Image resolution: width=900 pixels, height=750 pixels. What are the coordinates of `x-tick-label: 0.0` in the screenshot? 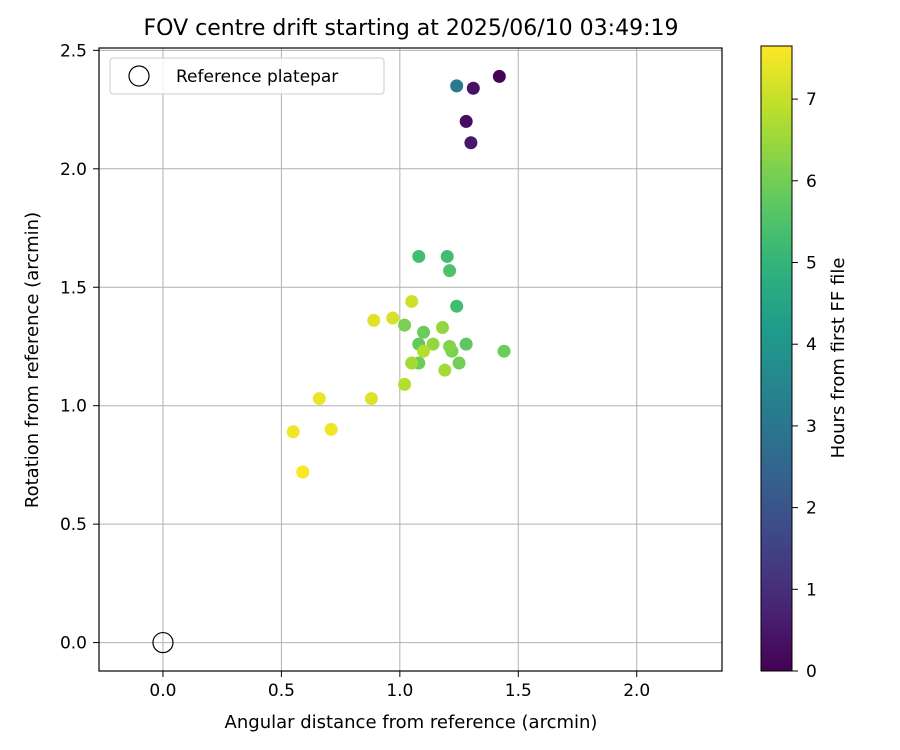 It's located at (162, 691).